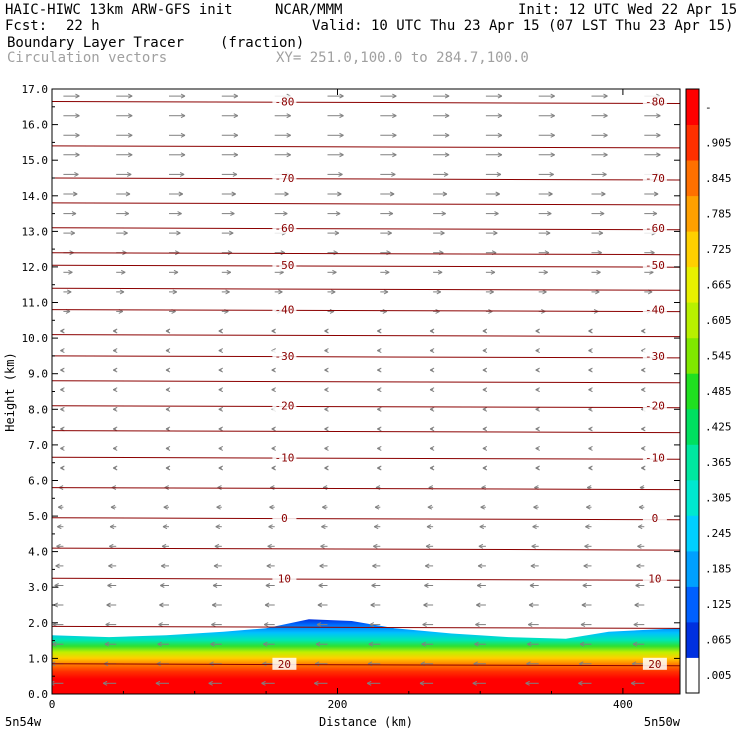 Image resolution: width=740 pixels, height=740 pixels. Describe the element at coordinates (284, 356) in the screenshot. I see `contour-label: -30` at that location.